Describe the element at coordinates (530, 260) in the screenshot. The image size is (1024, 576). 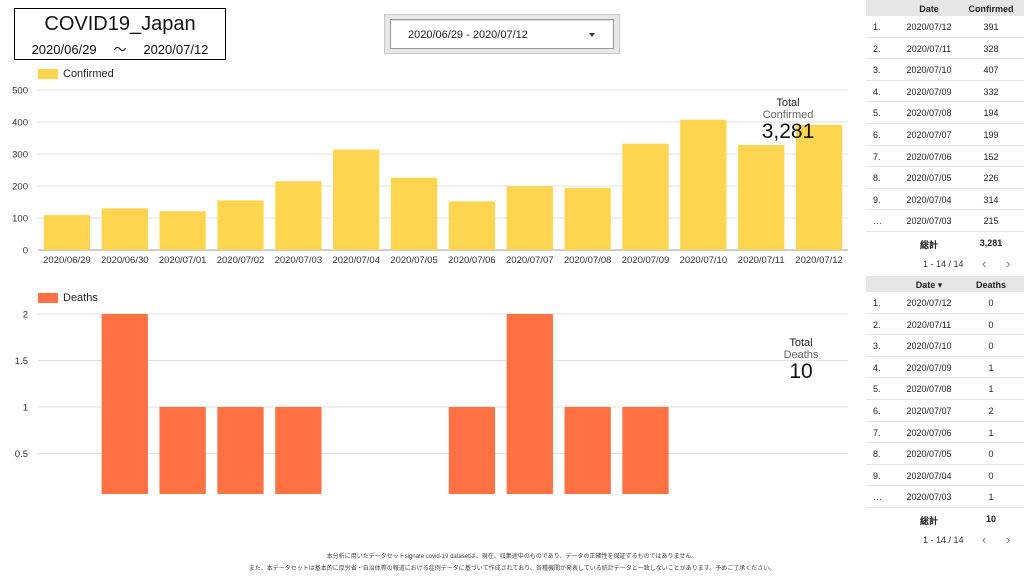
I see `x-tick-label: 2020/07/07` at that location.